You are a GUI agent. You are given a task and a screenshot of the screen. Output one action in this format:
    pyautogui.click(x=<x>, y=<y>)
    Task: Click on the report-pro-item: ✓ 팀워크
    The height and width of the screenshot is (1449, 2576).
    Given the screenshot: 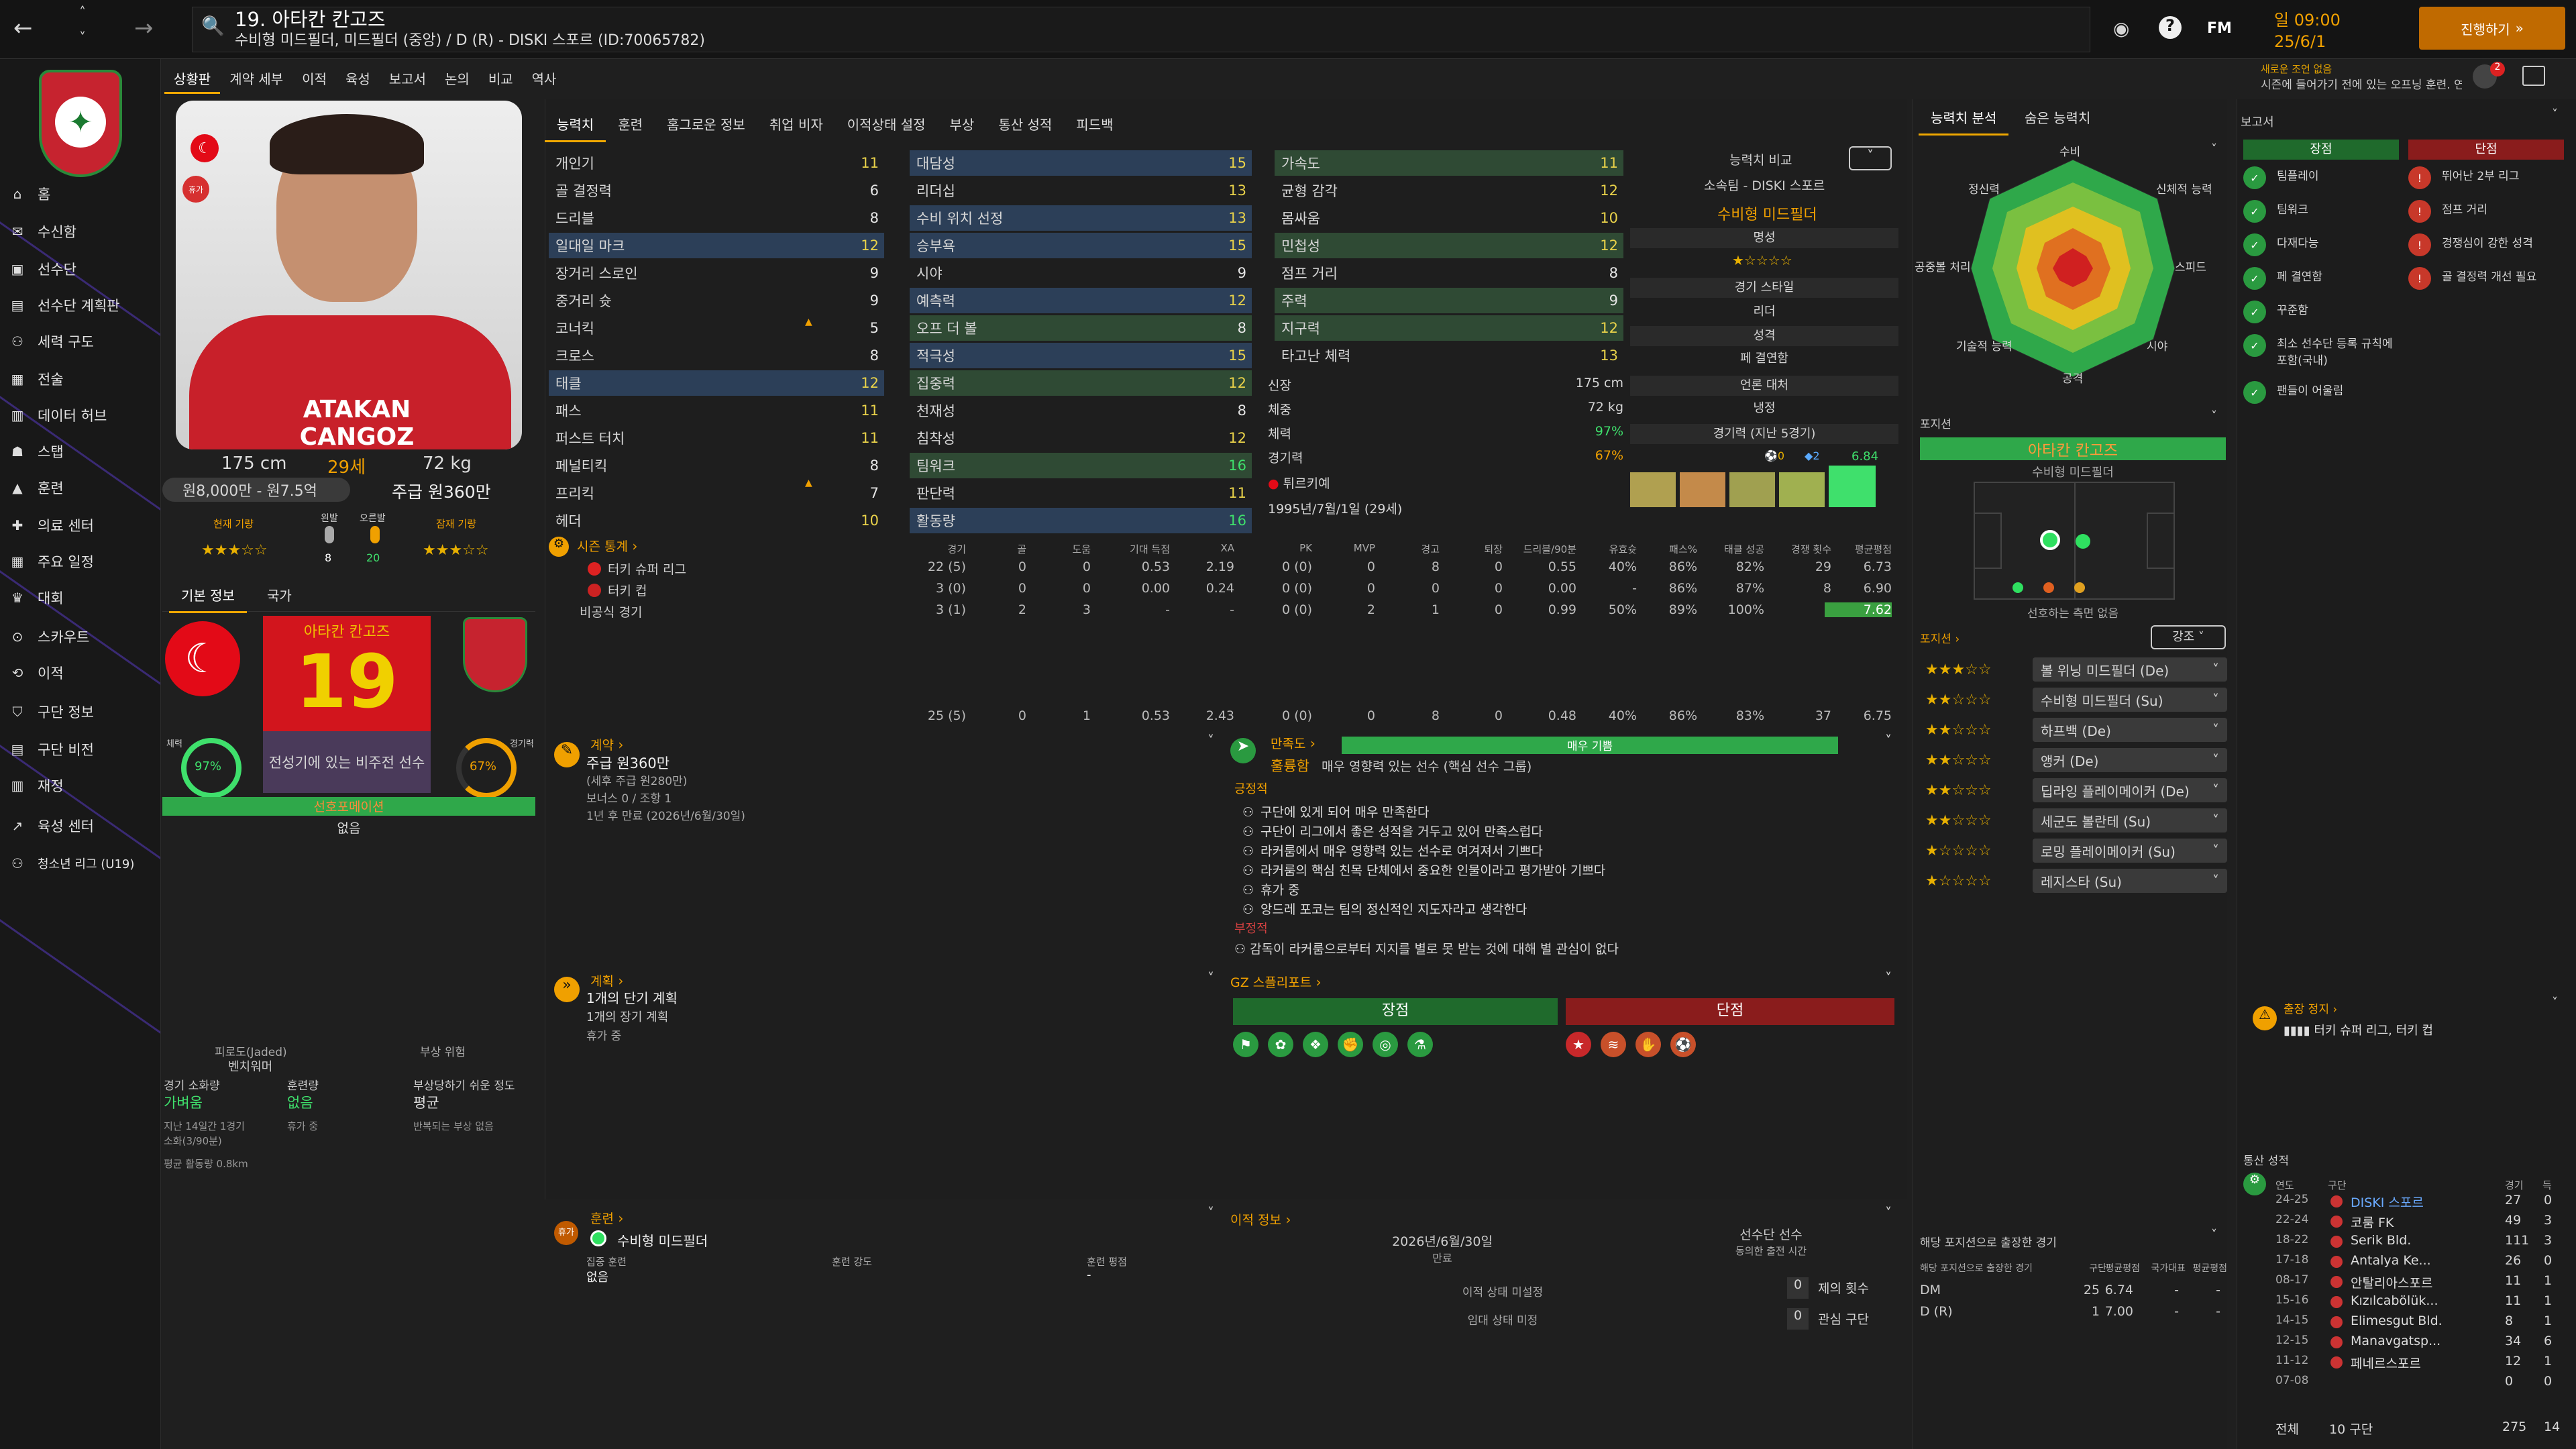 What is the action you would take?
    pyautogui.click(x=2323, y=211)
    